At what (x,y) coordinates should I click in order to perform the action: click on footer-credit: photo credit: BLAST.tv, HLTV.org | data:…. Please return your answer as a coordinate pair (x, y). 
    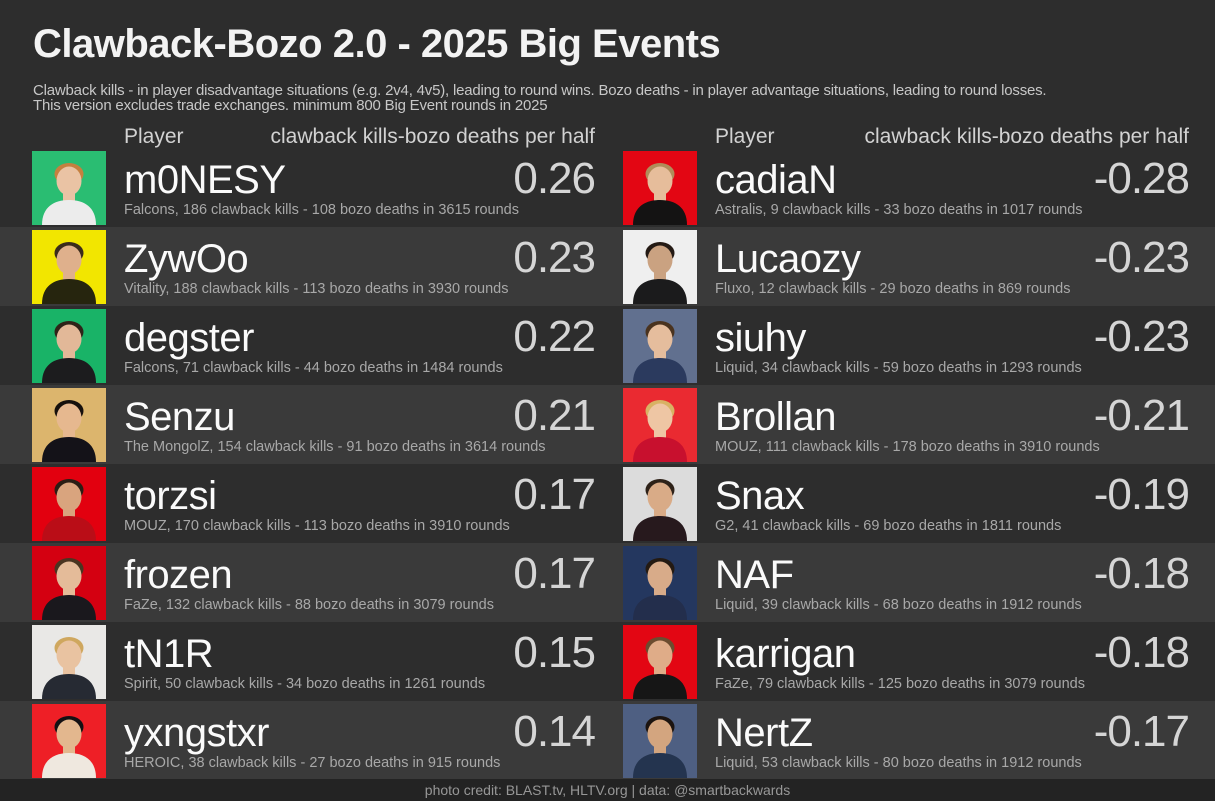
    Looking at the image, I should click on (607, 790).